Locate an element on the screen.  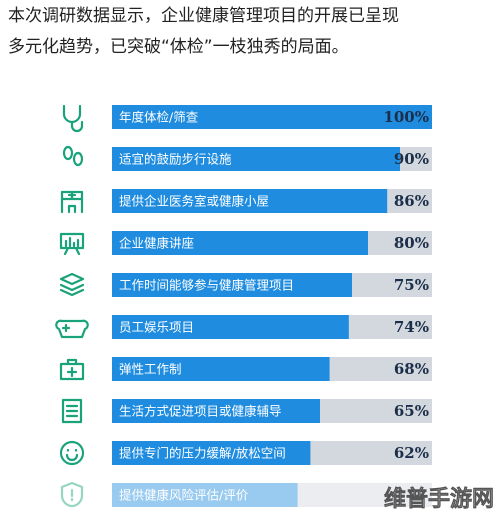
value-label: 74% is located at coordinates (411, 327).